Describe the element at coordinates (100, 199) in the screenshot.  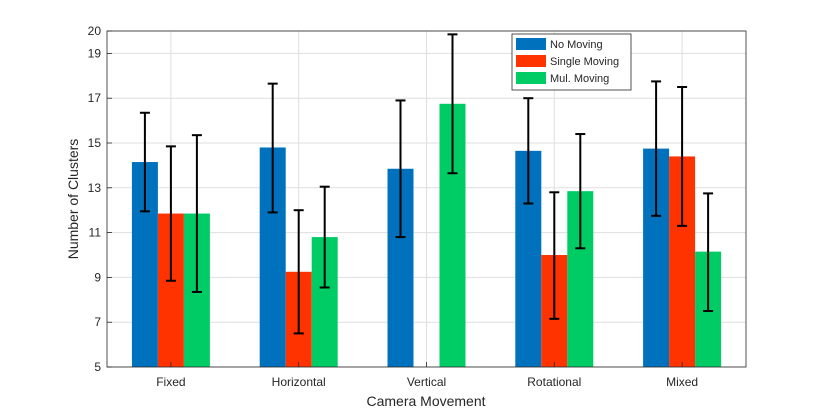
I see `y-ticks: 5 7 9 11 13 15 17 19 20` at that location.